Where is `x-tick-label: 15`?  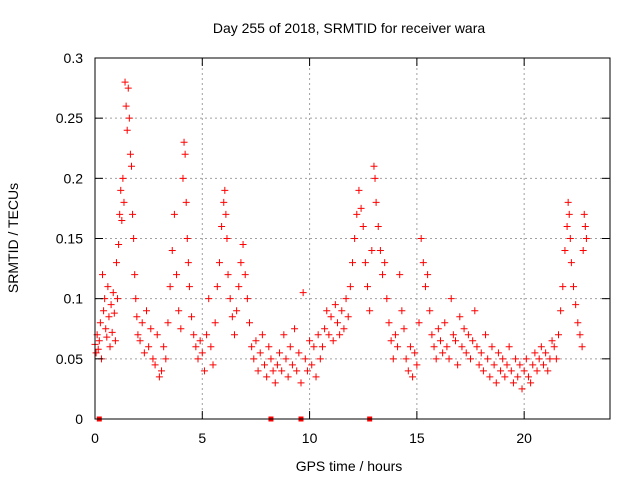 x-tick-label: 15 is located at coordinates (417, 438).